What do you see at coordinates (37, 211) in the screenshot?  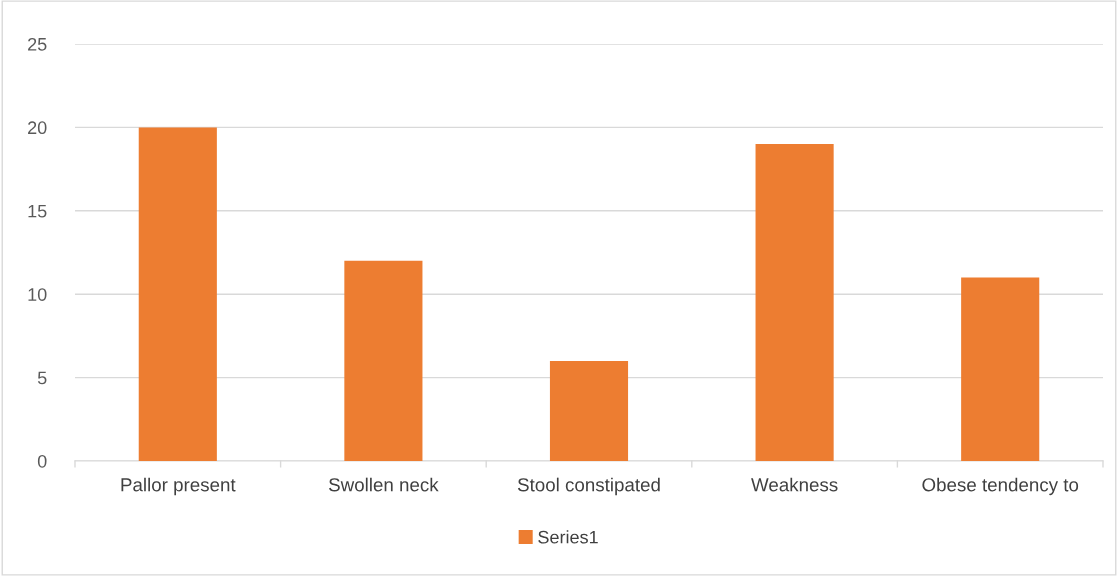 I see `y-tick-label: 15` at bounding box center [37, 211].